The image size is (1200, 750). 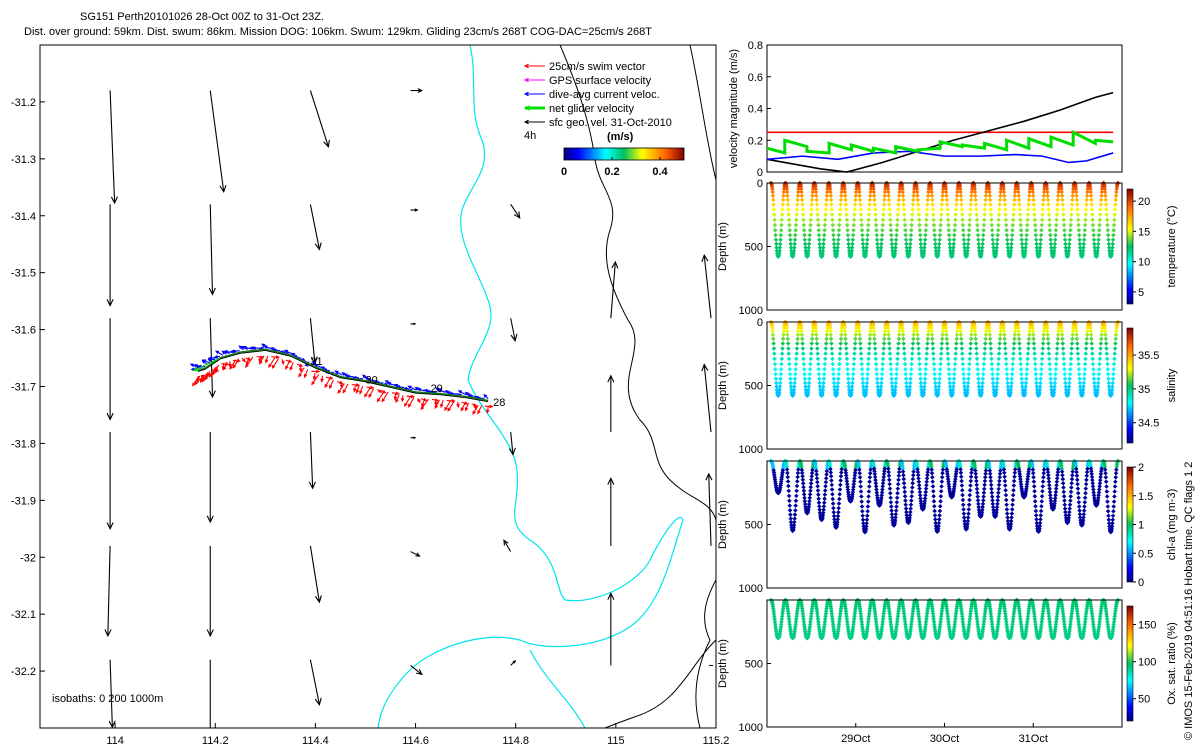 What do you see at coordinates (318, 599) in the screenshot?
I see `geo-vector-25-head` at bounding box center [318, 599].